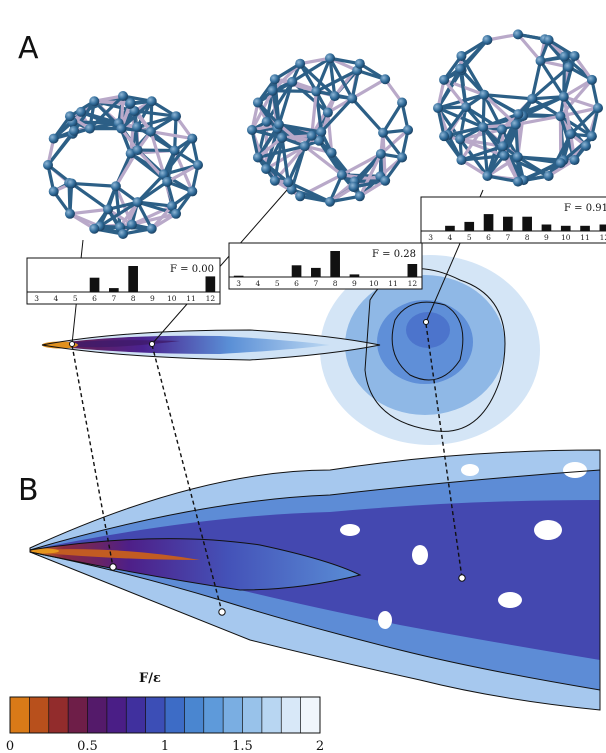  I want to click on histogram-inset-1: 3 4 5 6 7 8 9 10 11 12 F = 0.00, so click(123, 281).